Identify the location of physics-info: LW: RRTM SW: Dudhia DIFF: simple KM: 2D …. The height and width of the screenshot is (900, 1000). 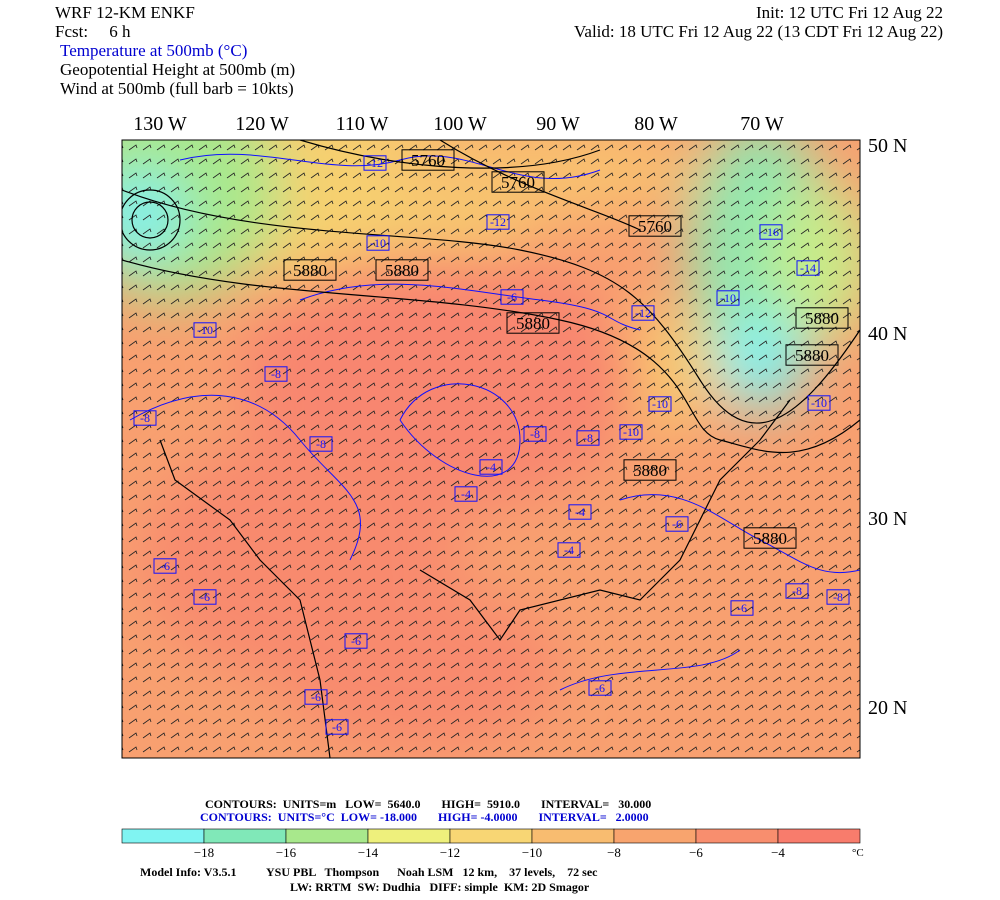
(440, 887).